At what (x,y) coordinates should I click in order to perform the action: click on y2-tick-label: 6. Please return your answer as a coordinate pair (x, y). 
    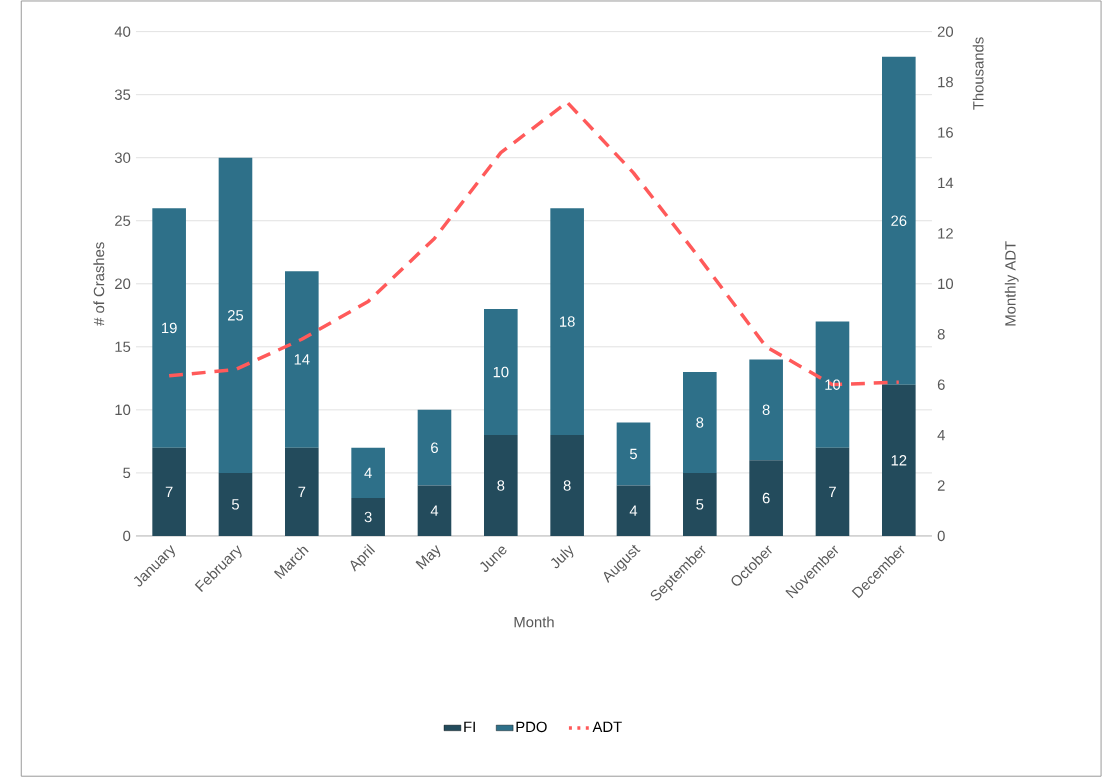
    Looking at the image, I should click on (941, 384).